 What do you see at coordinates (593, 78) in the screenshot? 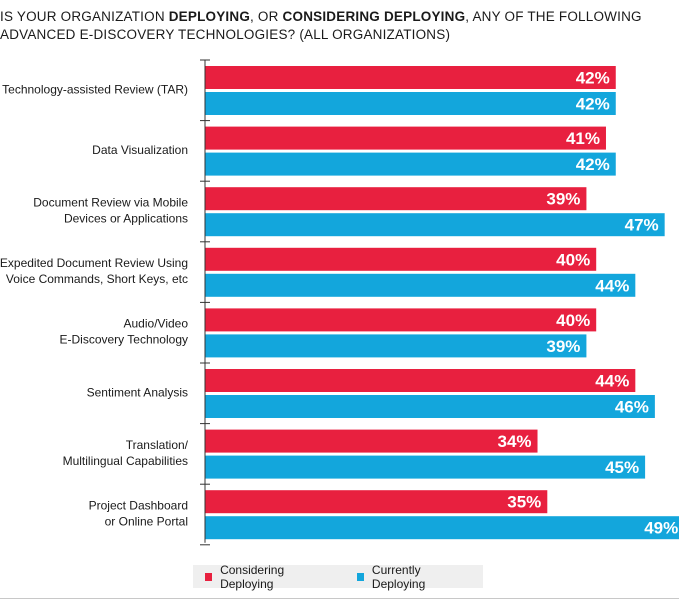
I see `bar-label-considering-0: 42%` at bounding box center [593, 78].